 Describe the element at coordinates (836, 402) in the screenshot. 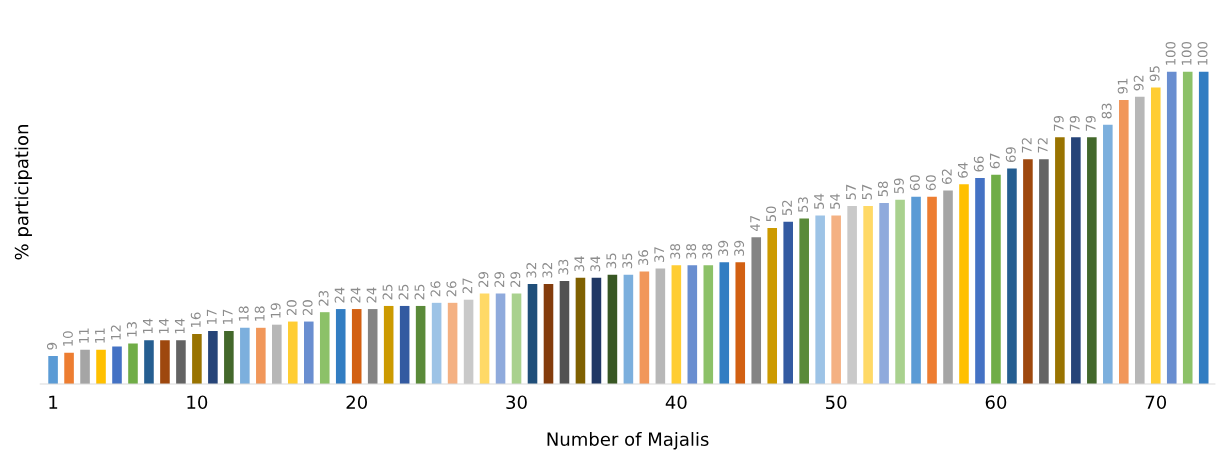

I see `x-tick-label: 50` at that location.